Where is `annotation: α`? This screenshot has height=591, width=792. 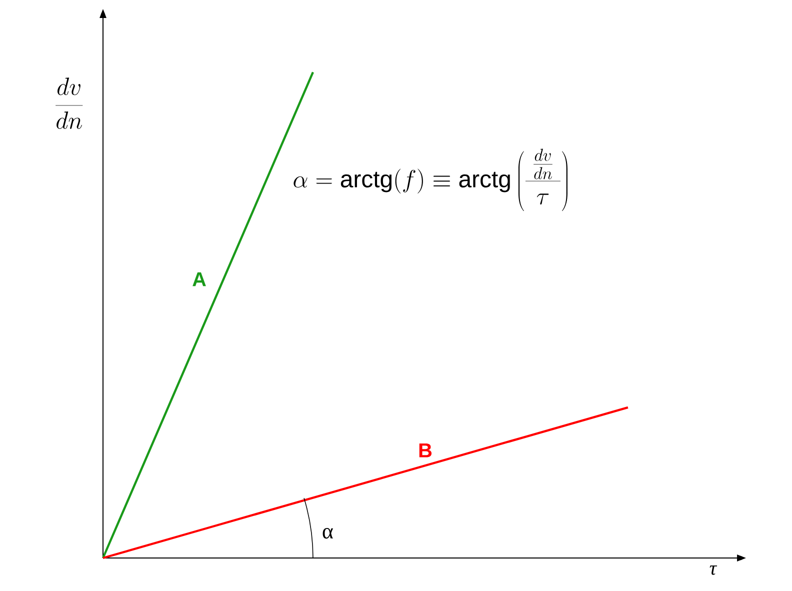
annotation: α is located at coordinates (327, 533).